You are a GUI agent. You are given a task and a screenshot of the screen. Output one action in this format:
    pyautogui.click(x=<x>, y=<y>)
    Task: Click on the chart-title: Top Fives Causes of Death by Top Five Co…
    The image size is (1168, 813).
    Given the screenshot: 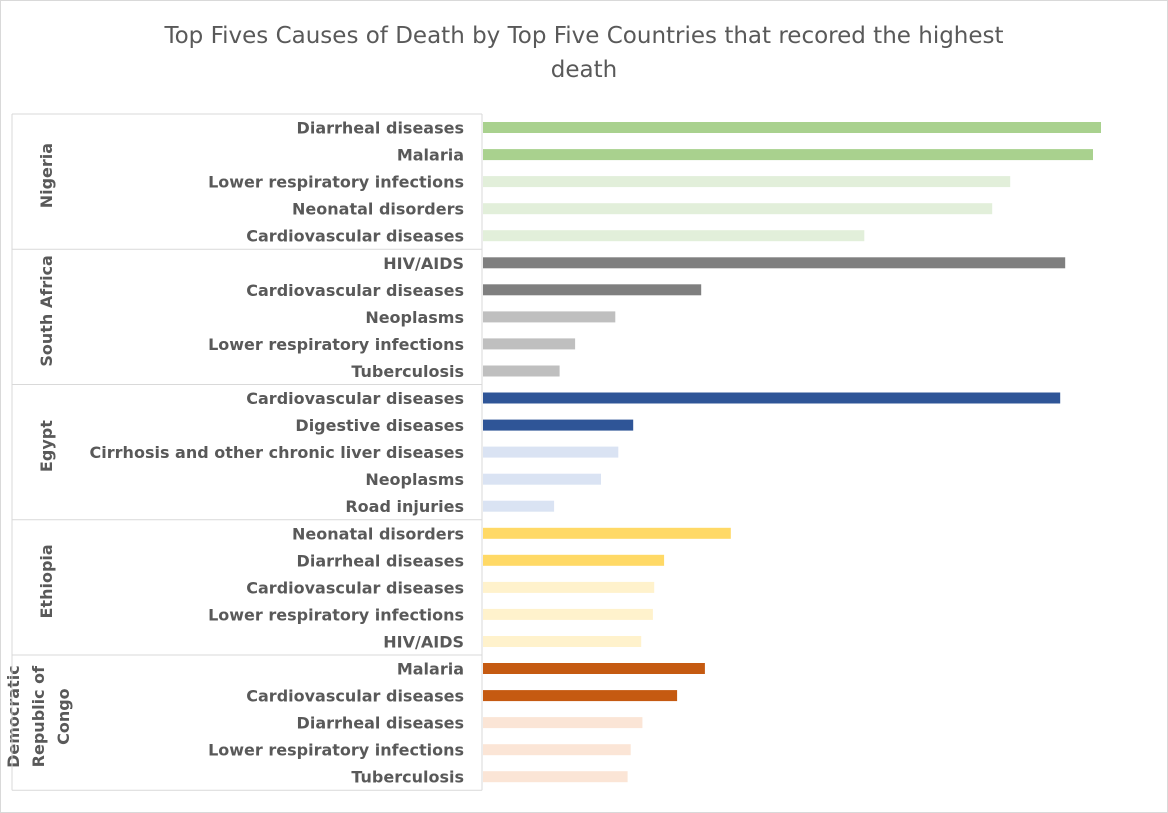 What is the action you would take?
    pyautogui.click(x=584, y=53)
    